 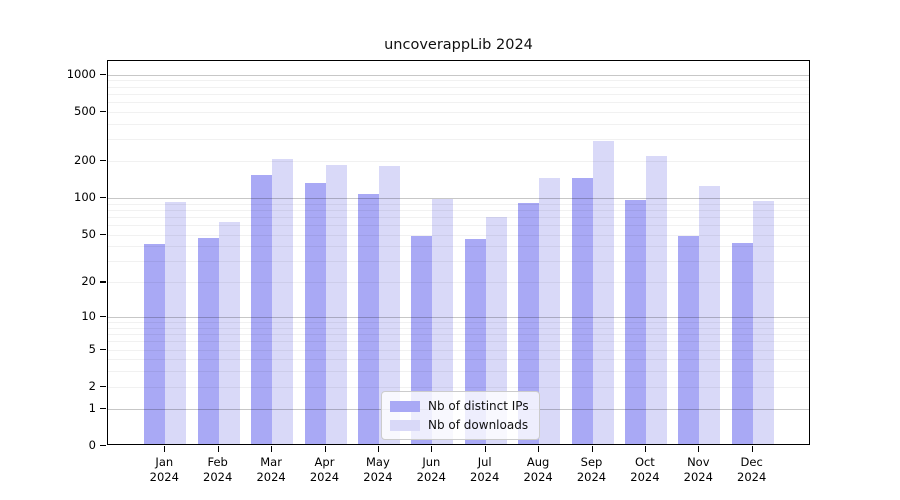 I want to click on bar-jan-downloads, so click(x=176, y=322).